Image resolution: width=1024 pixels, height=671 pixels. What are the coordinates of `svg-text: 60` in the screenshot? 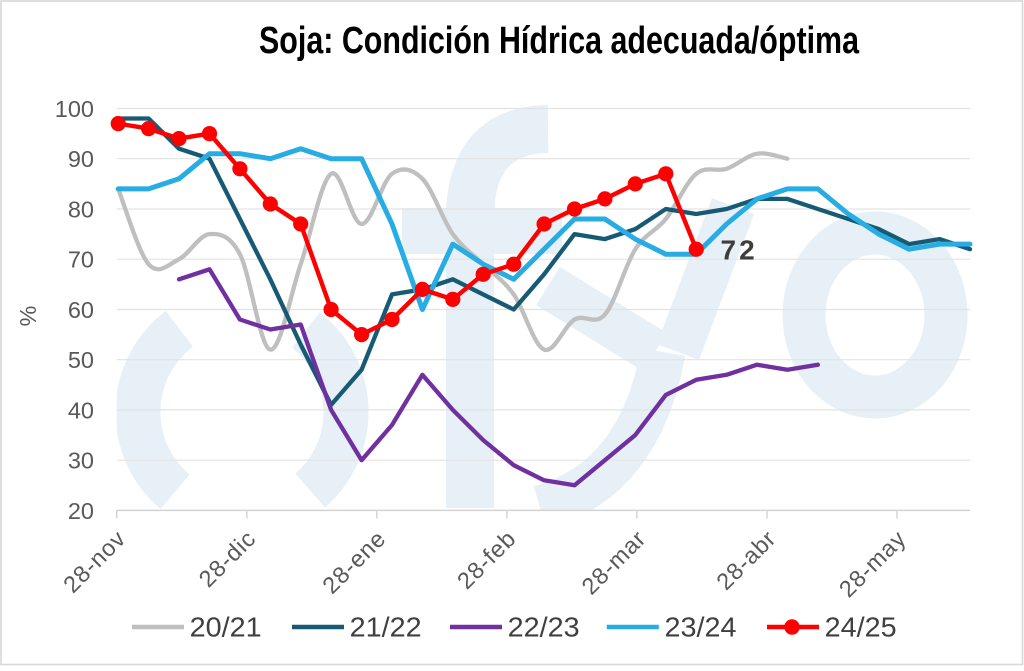 It's located at (81, 310).